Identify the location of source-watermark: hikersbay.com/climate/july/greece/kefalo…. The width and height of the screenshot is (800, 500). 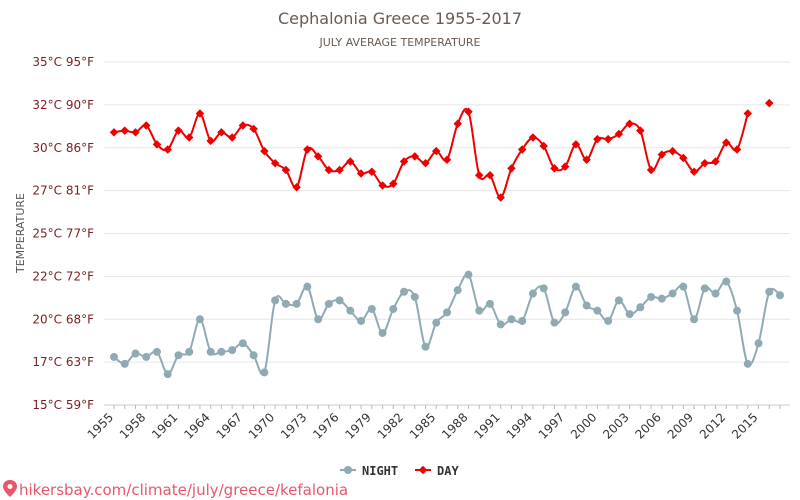
(175, 489).